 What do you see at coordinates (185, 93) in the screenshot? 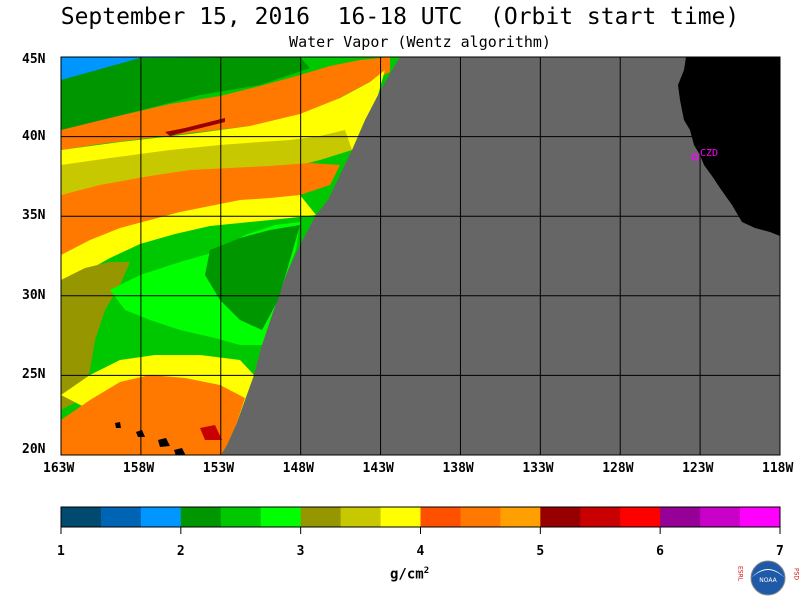
I see `low-vapor-nw-green` at bounding box center [185, 93].